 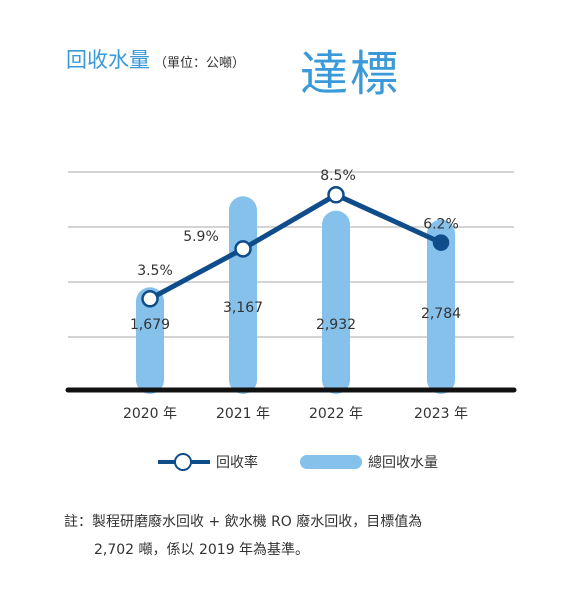 I want to click on bar-value-label-2: 3,167, so click(x=243, y=308).